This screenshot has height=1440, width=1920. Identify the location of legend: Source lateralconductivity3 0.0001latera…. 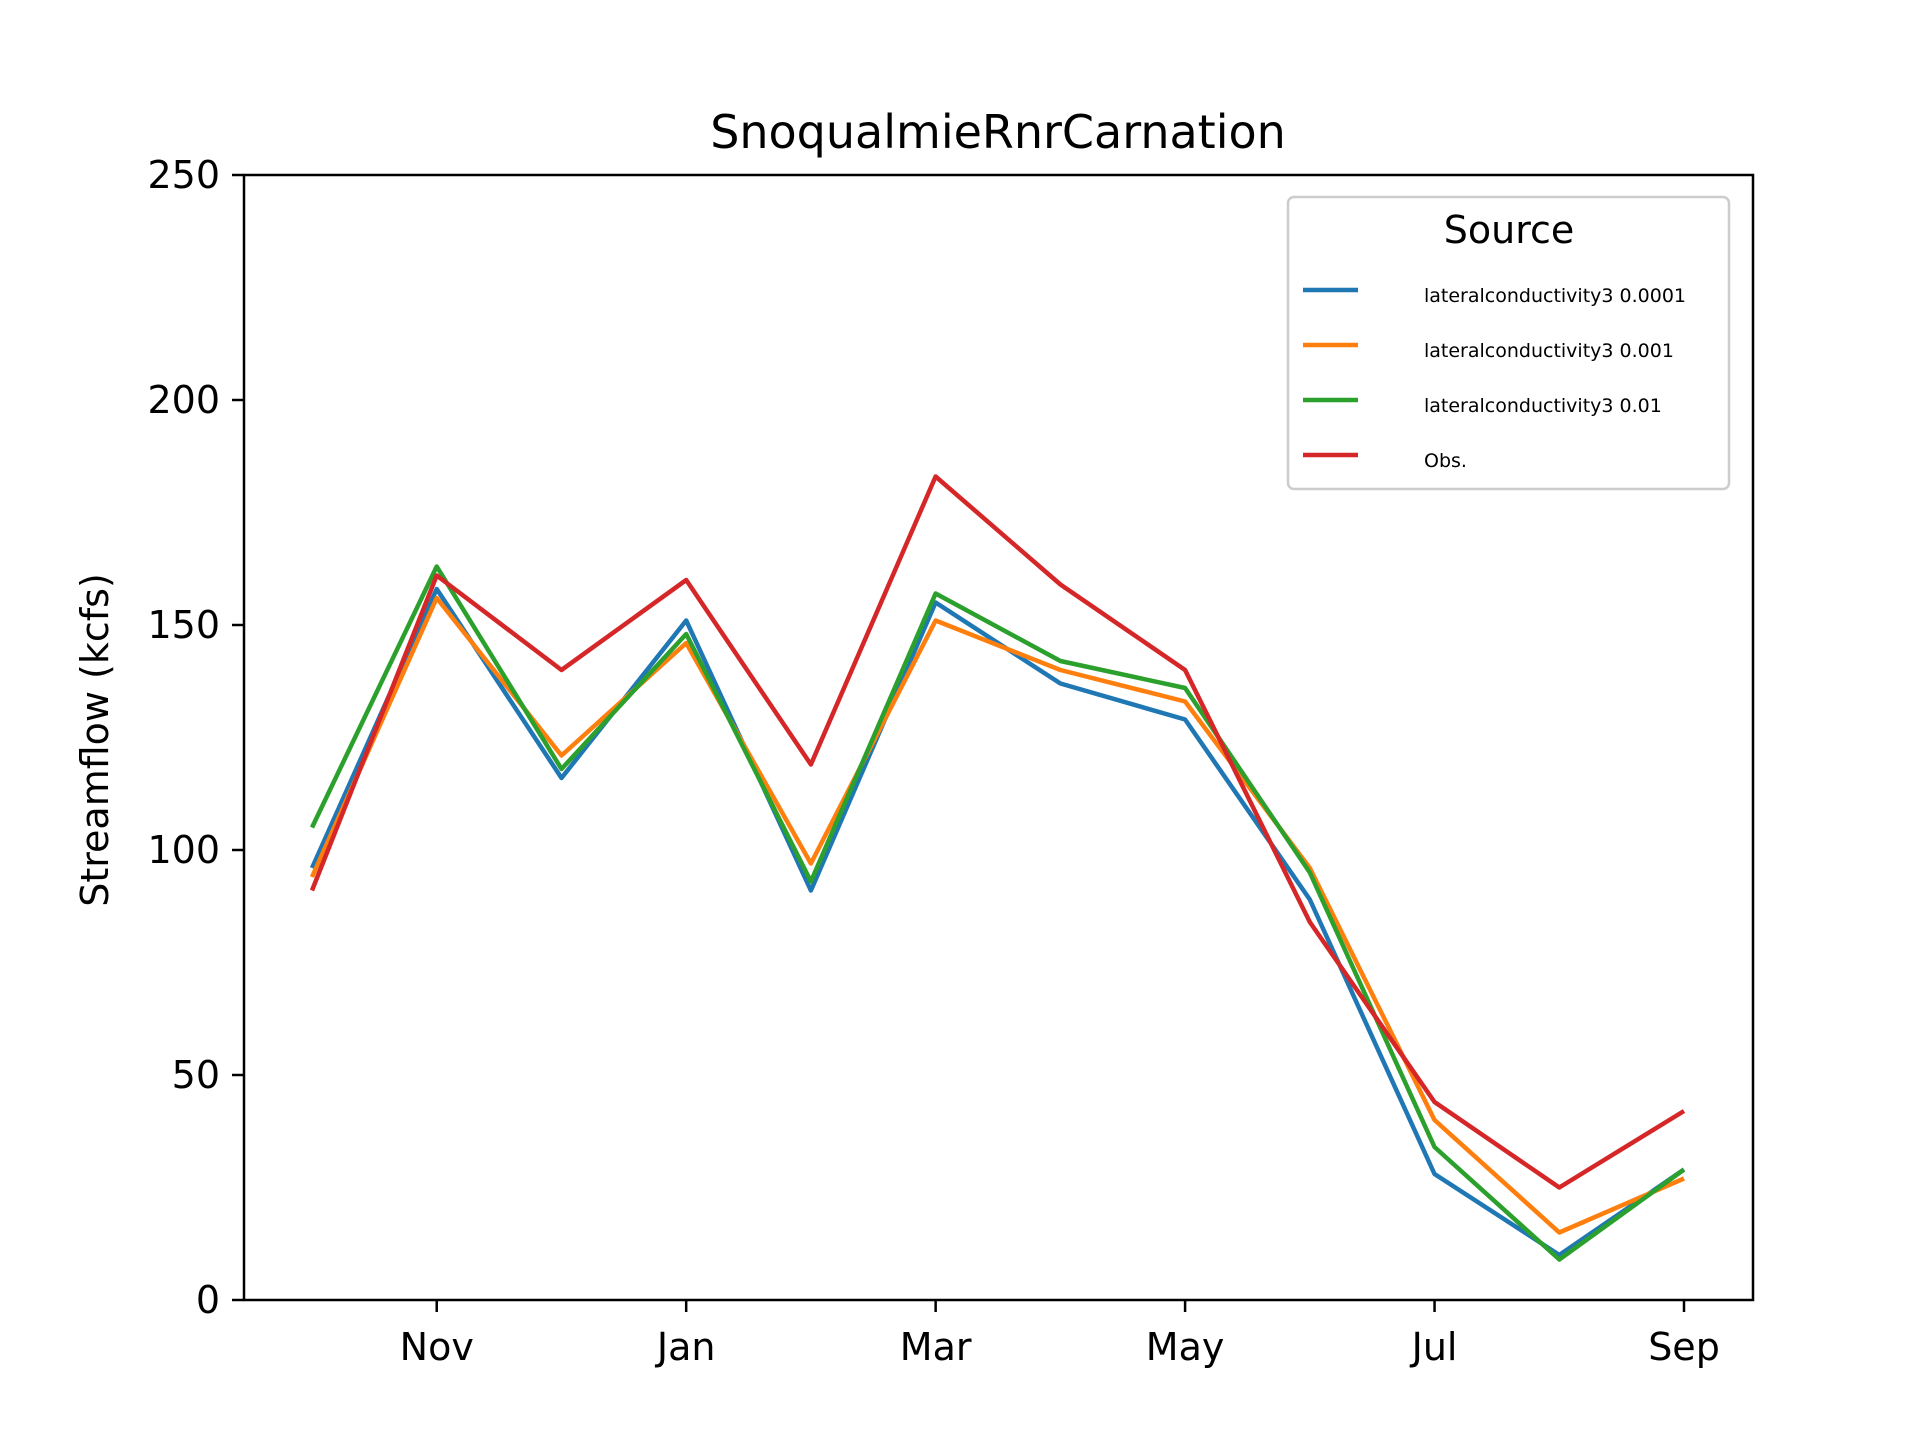
(1508, 343).